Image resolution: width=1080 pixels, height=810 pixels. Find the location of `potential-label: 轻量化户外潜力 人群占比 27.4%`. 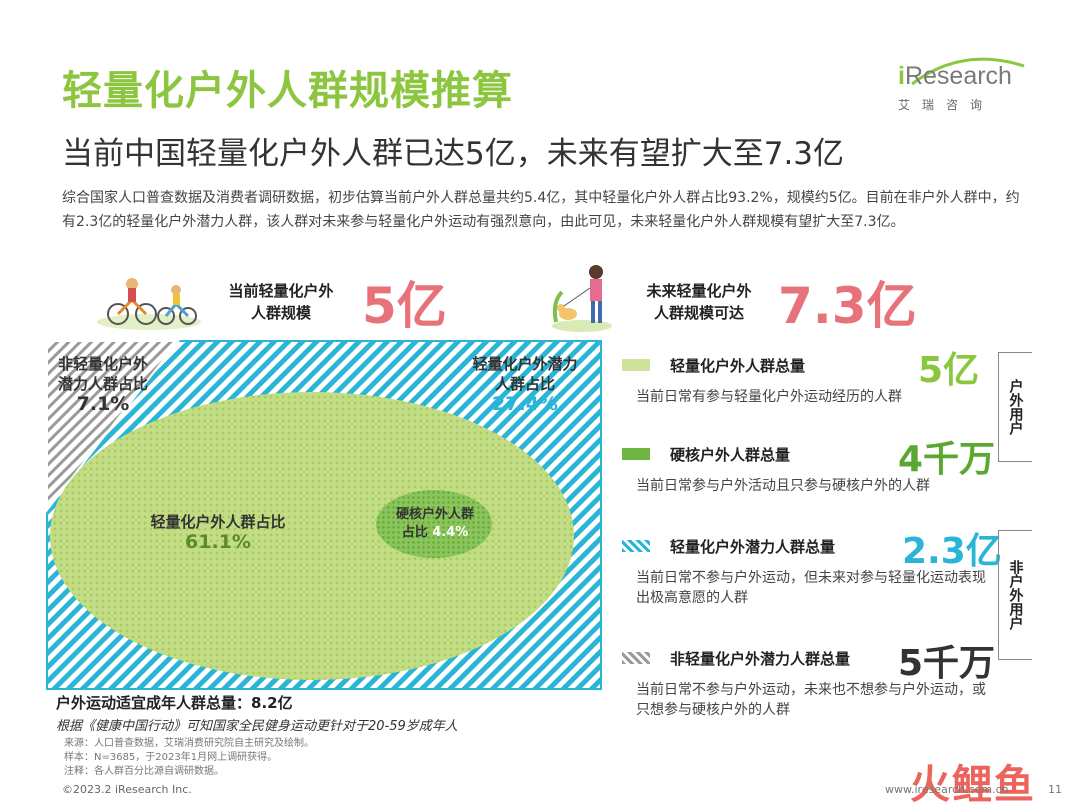

potential-label: 轻量化户外潜力 人群占比 27.4% is located at coordinates (525, 385).